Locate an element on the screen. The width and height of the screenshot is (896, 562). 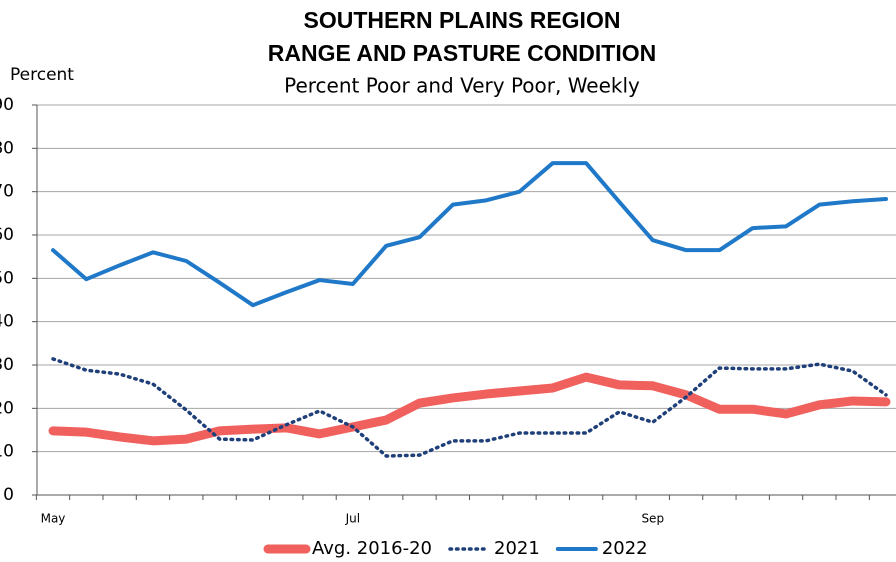
y-tick-label: 20 is located at coordinates (7, 408).